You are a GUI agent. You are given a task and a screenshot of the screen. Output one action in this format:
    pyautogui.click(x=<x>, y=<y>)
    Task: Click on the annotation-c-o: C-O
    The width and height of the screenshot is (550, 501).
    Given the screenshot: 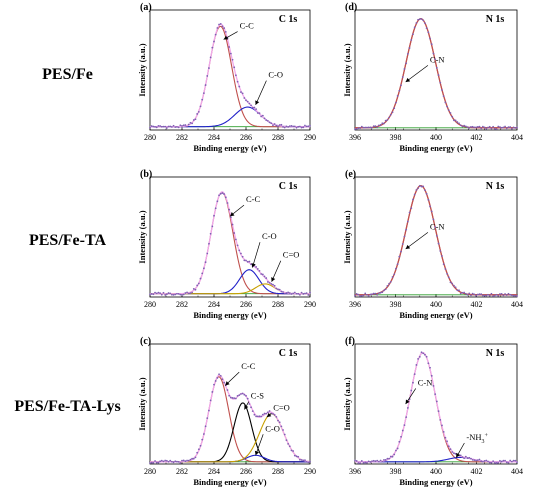 What is the action you would take?
    pyautogui.click(x=269, y=236)
    